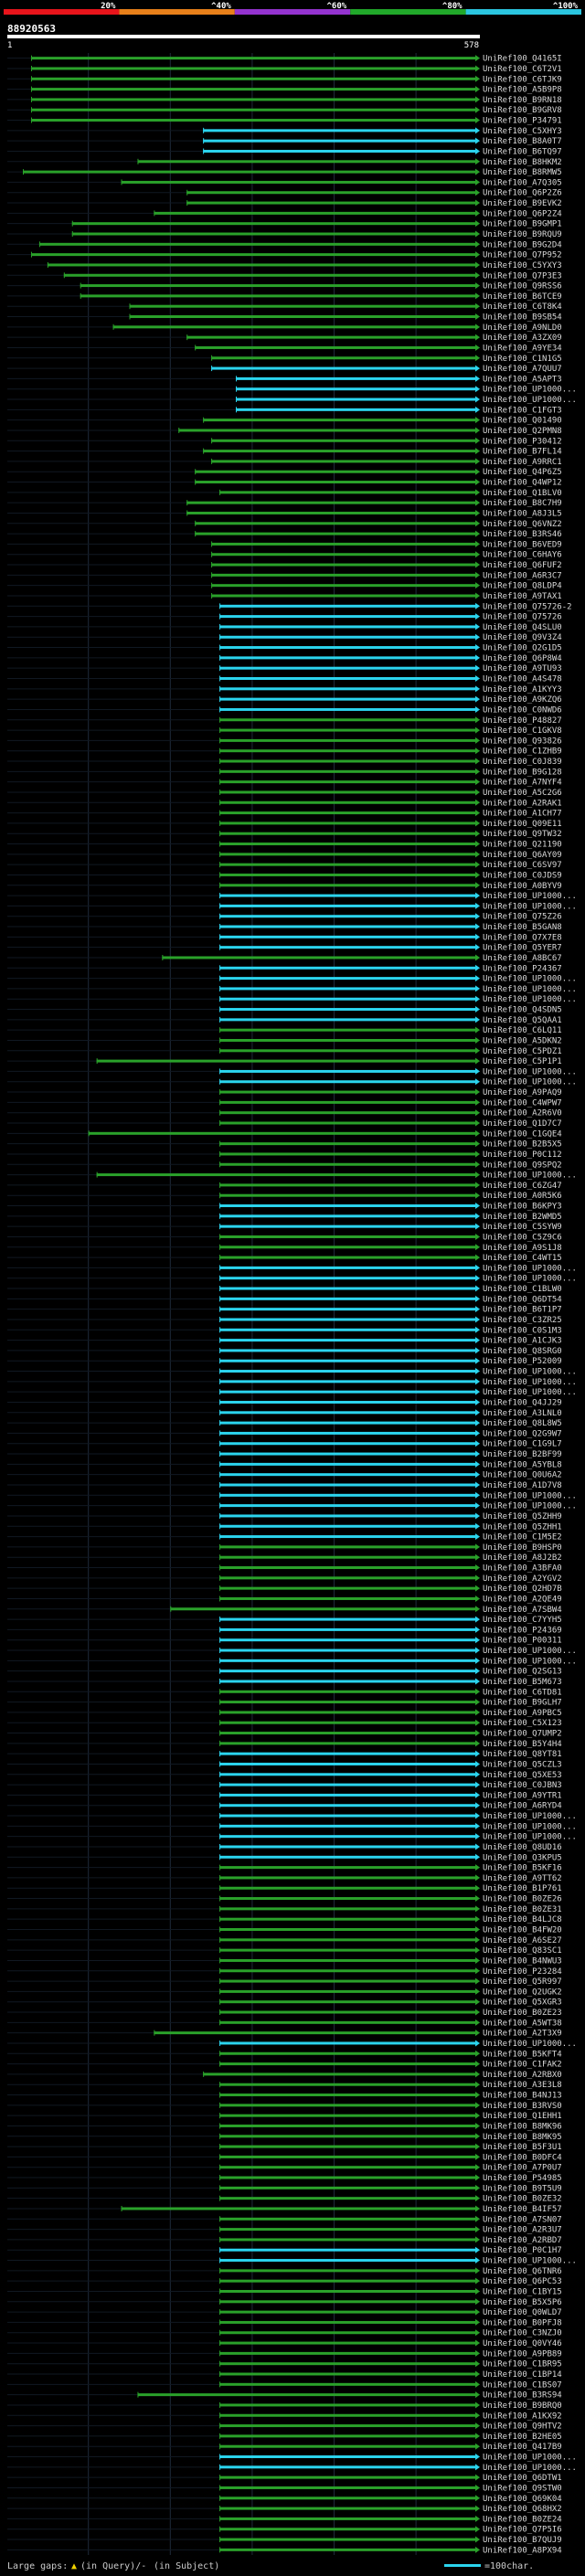 This screenshot has width=585, height=2576. I want to click on hit-label: UniRef100_B6KPY3, so click(522, 1207).